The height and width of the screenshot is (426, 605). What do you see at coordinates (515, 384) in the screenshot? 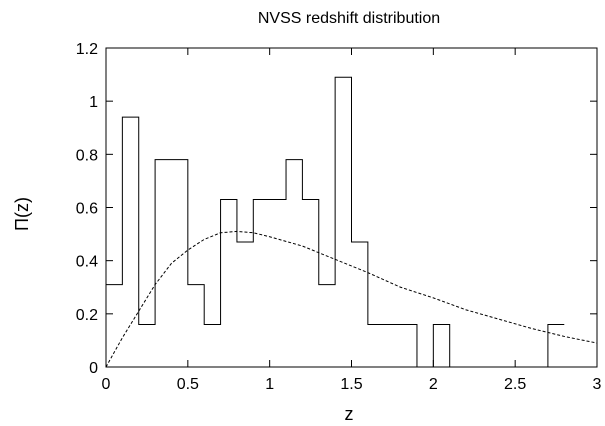
I see `x-tick-label: 2.5` at bounding box center [515, 384].